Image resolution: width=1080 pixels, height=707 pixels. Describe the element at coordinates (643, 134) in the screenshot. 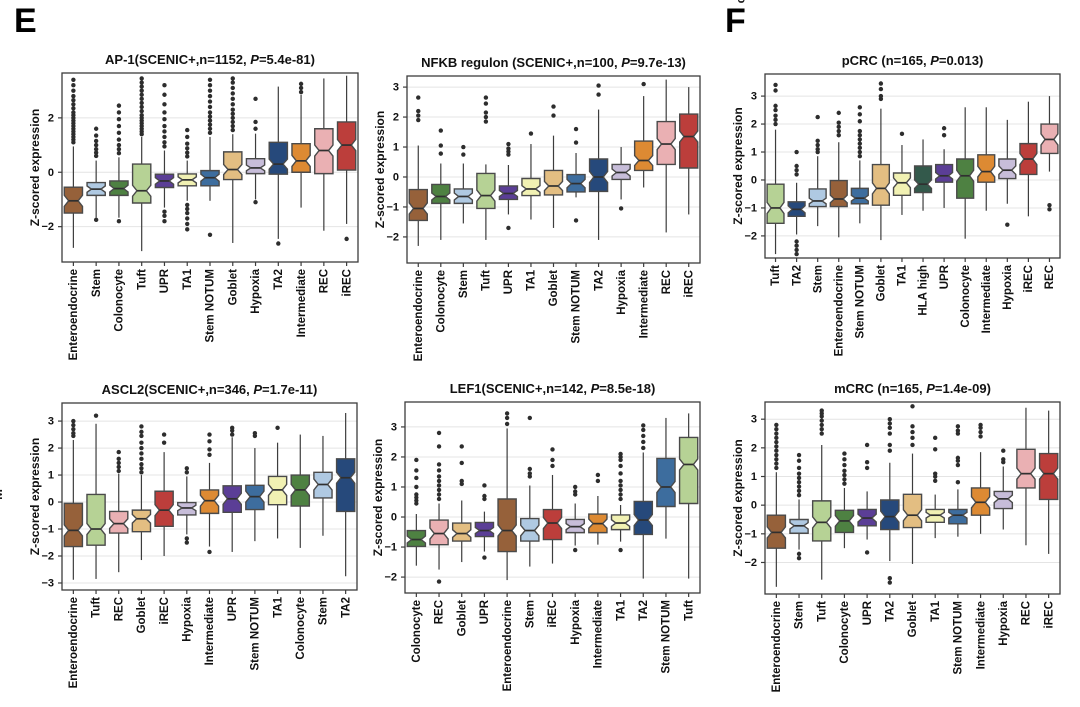

I see `box-intermediate` at that location.